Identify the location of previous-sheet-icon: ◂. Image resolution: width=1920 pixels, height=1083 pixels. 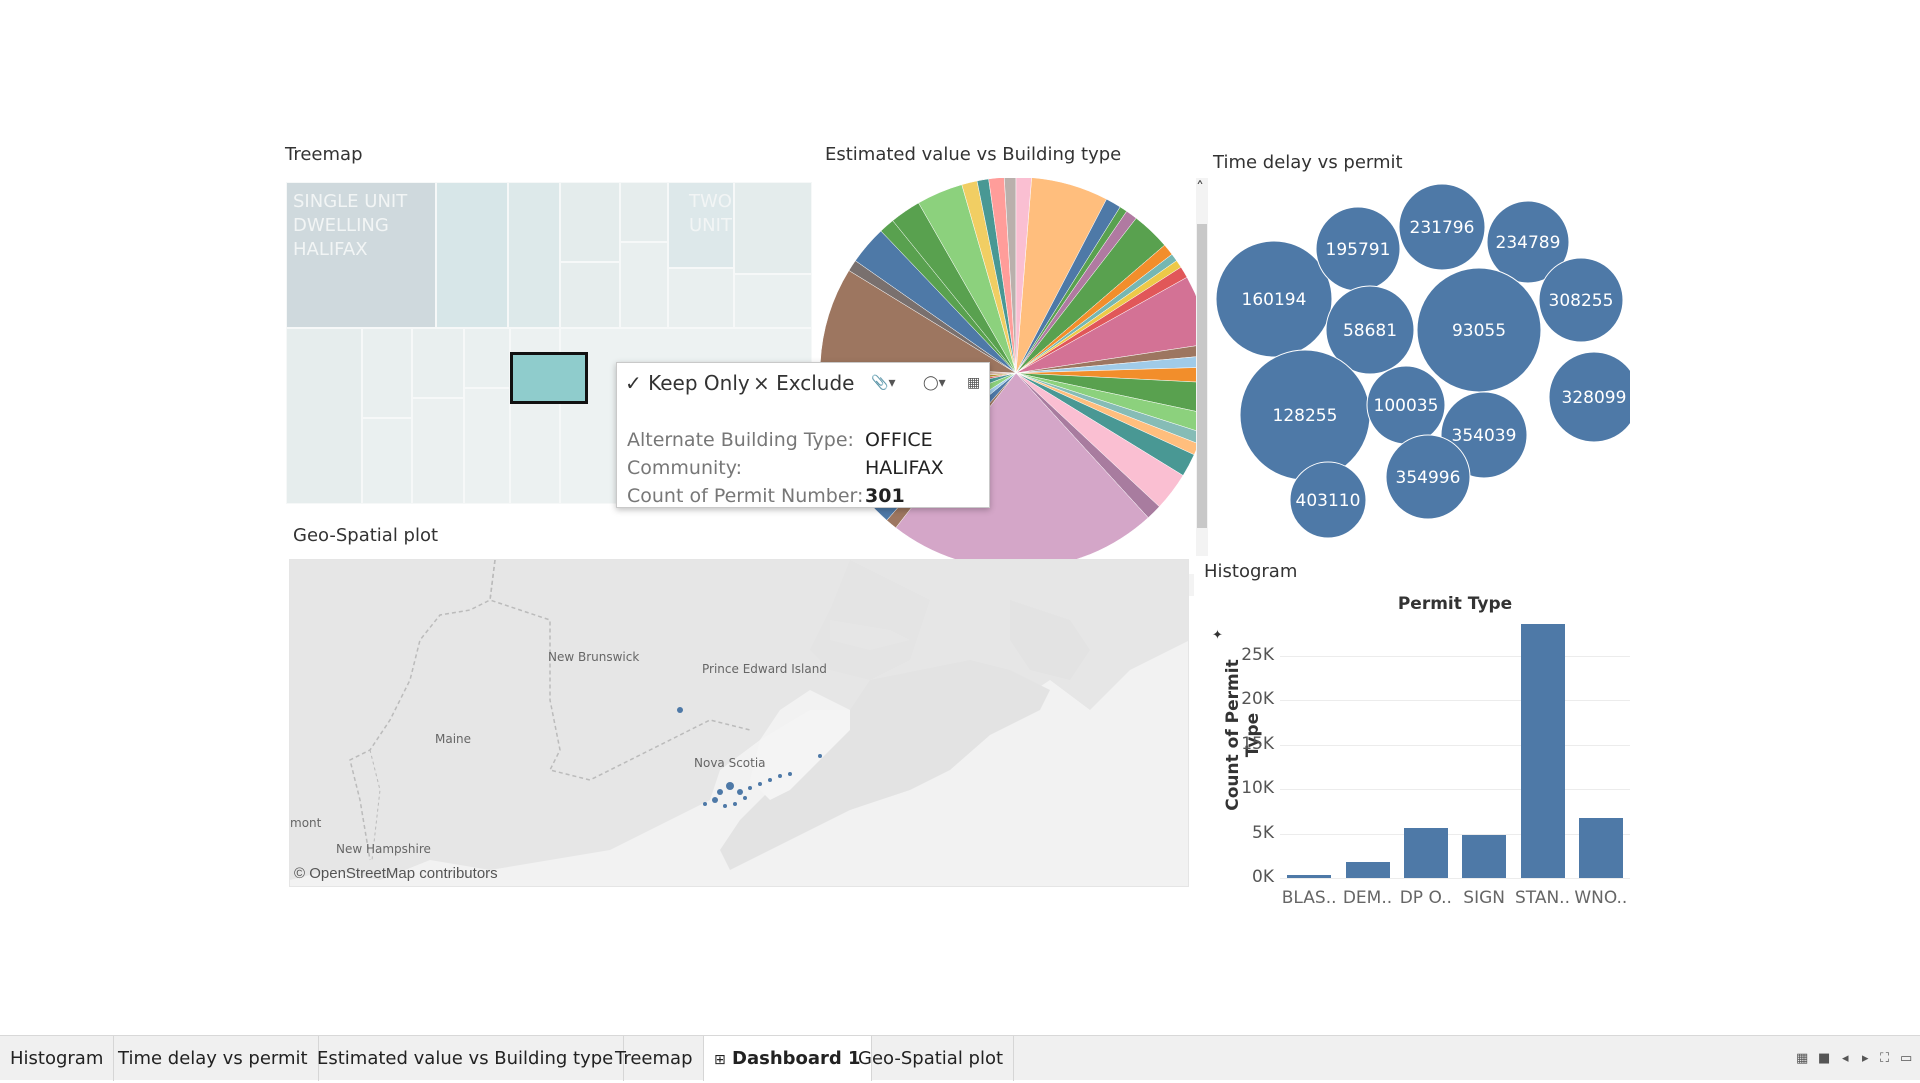
(1845, 1058).